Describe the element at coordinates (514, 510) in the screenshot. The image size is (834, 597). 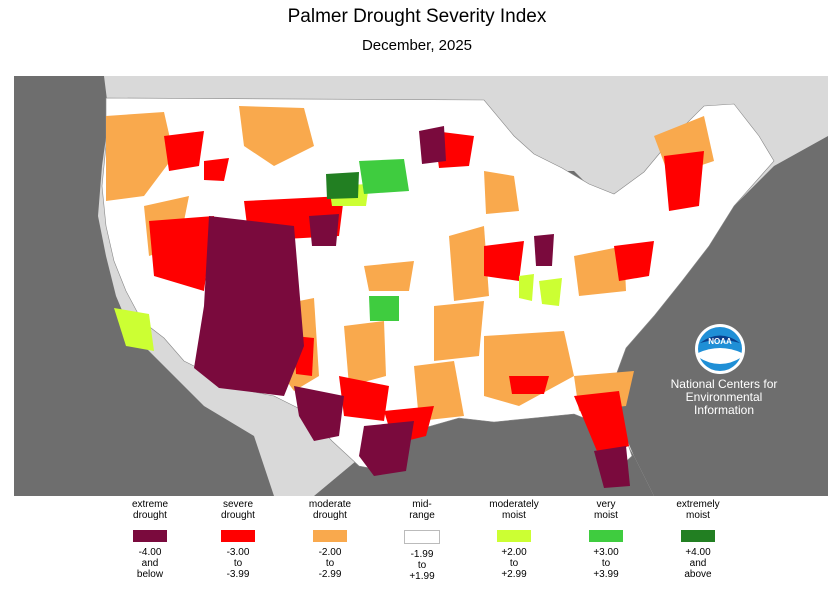
I see `legend-label: moderately moist` at that location.